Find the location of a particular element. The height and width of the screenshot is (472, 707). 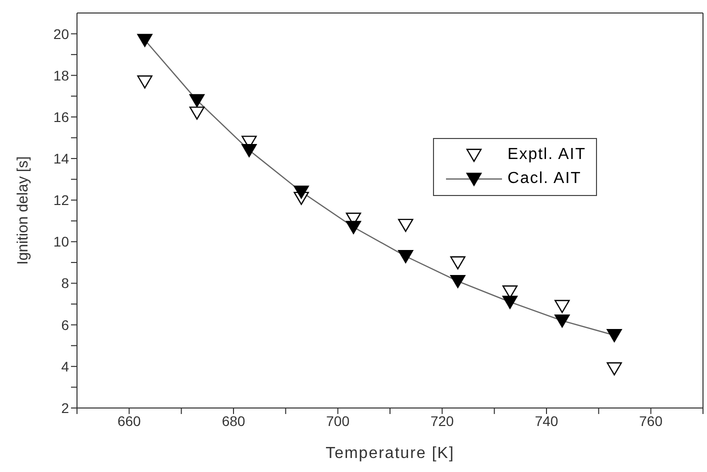

y-tick-label: 18 is located at coordinates (61, 75).